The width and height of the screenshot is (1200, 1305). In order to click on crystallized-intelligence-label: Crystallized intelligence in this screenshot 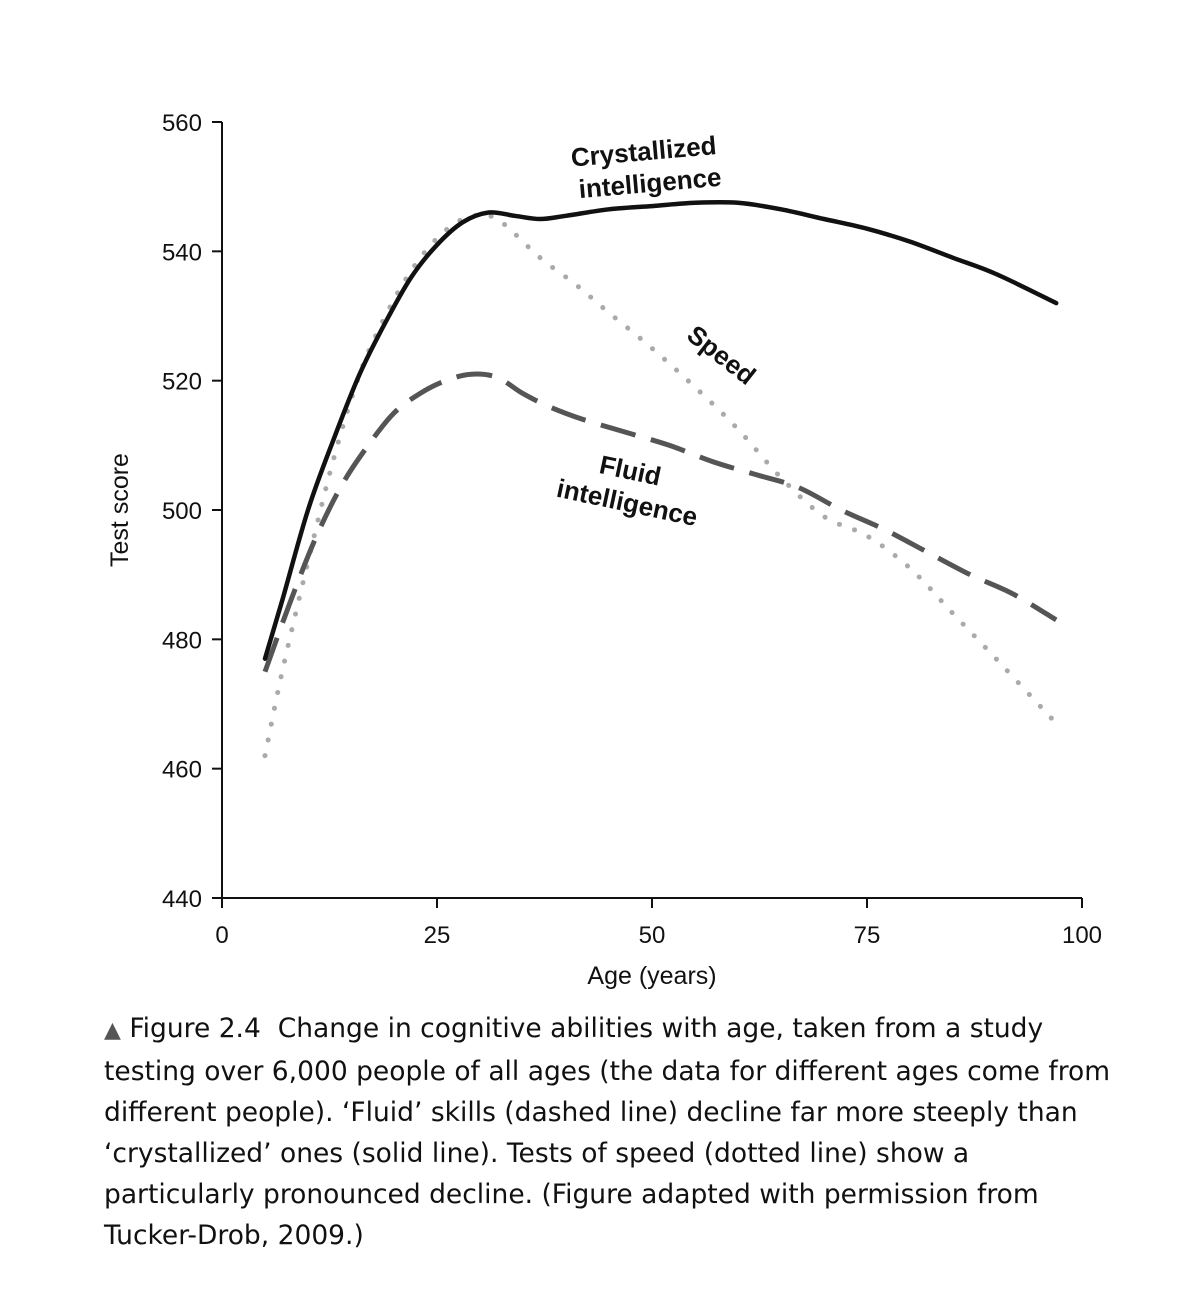, I will do `click(649, 166)`.